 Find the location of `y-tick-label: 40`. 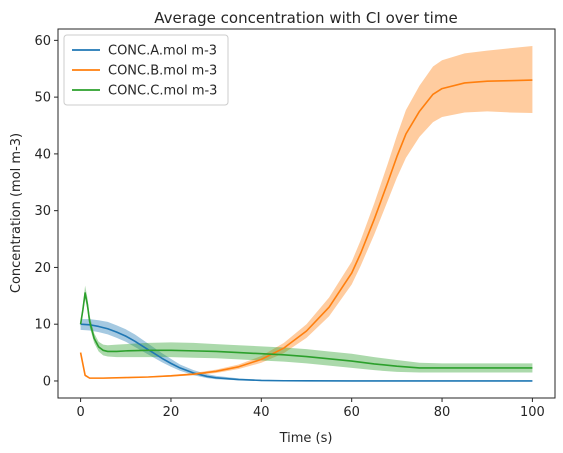

y-tick-label: 40 is located at coordinates (42, 154).